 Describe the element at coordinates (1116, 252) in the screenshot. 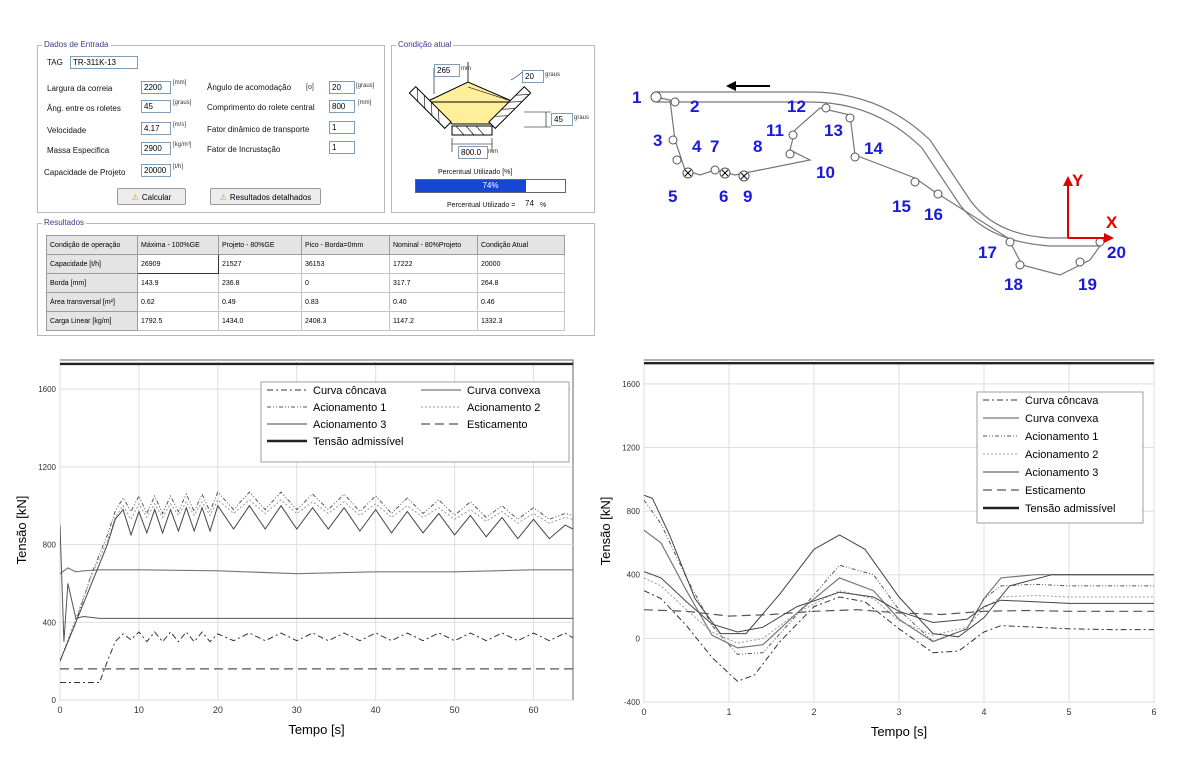

I see `node-label-20: 20` at that location.